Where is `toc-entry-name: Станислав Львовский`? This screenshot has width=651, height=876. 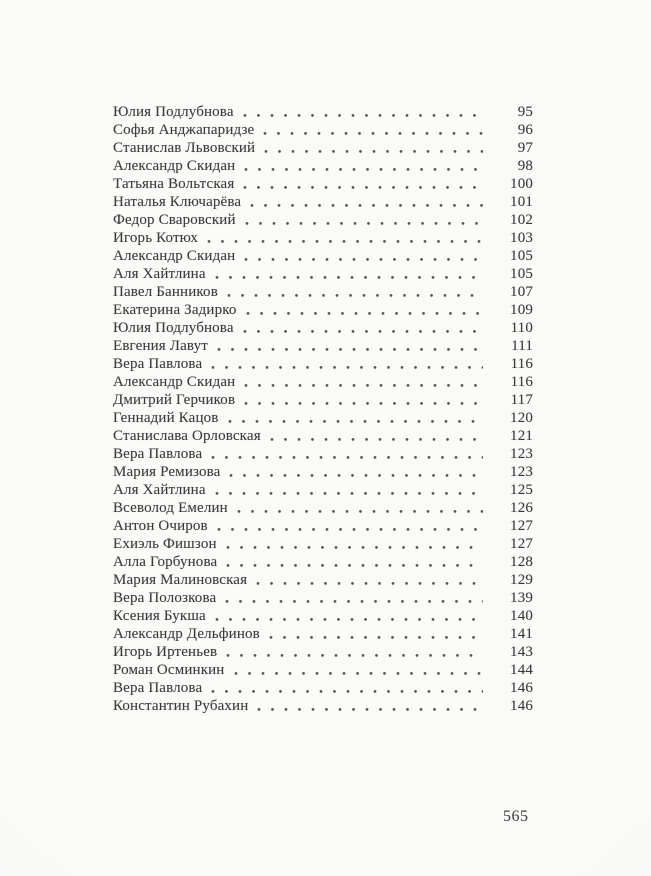 toc-entry-name: Станислав Львовский is located at coordinates (184, 148).